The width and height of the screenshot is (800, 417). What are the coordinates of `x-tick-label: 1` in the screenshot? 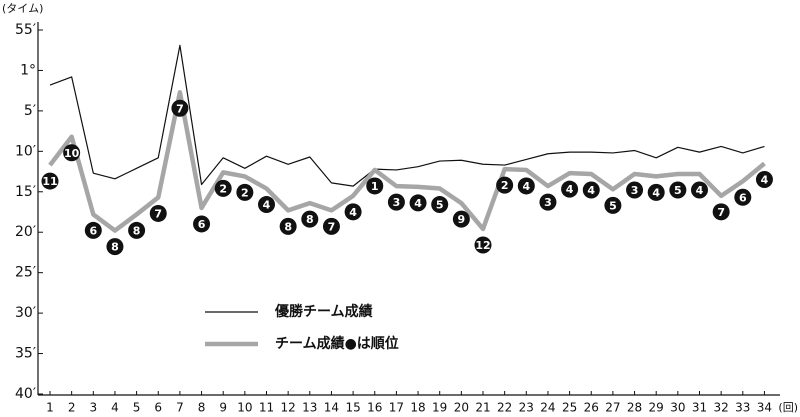 It's located at (50, 408).